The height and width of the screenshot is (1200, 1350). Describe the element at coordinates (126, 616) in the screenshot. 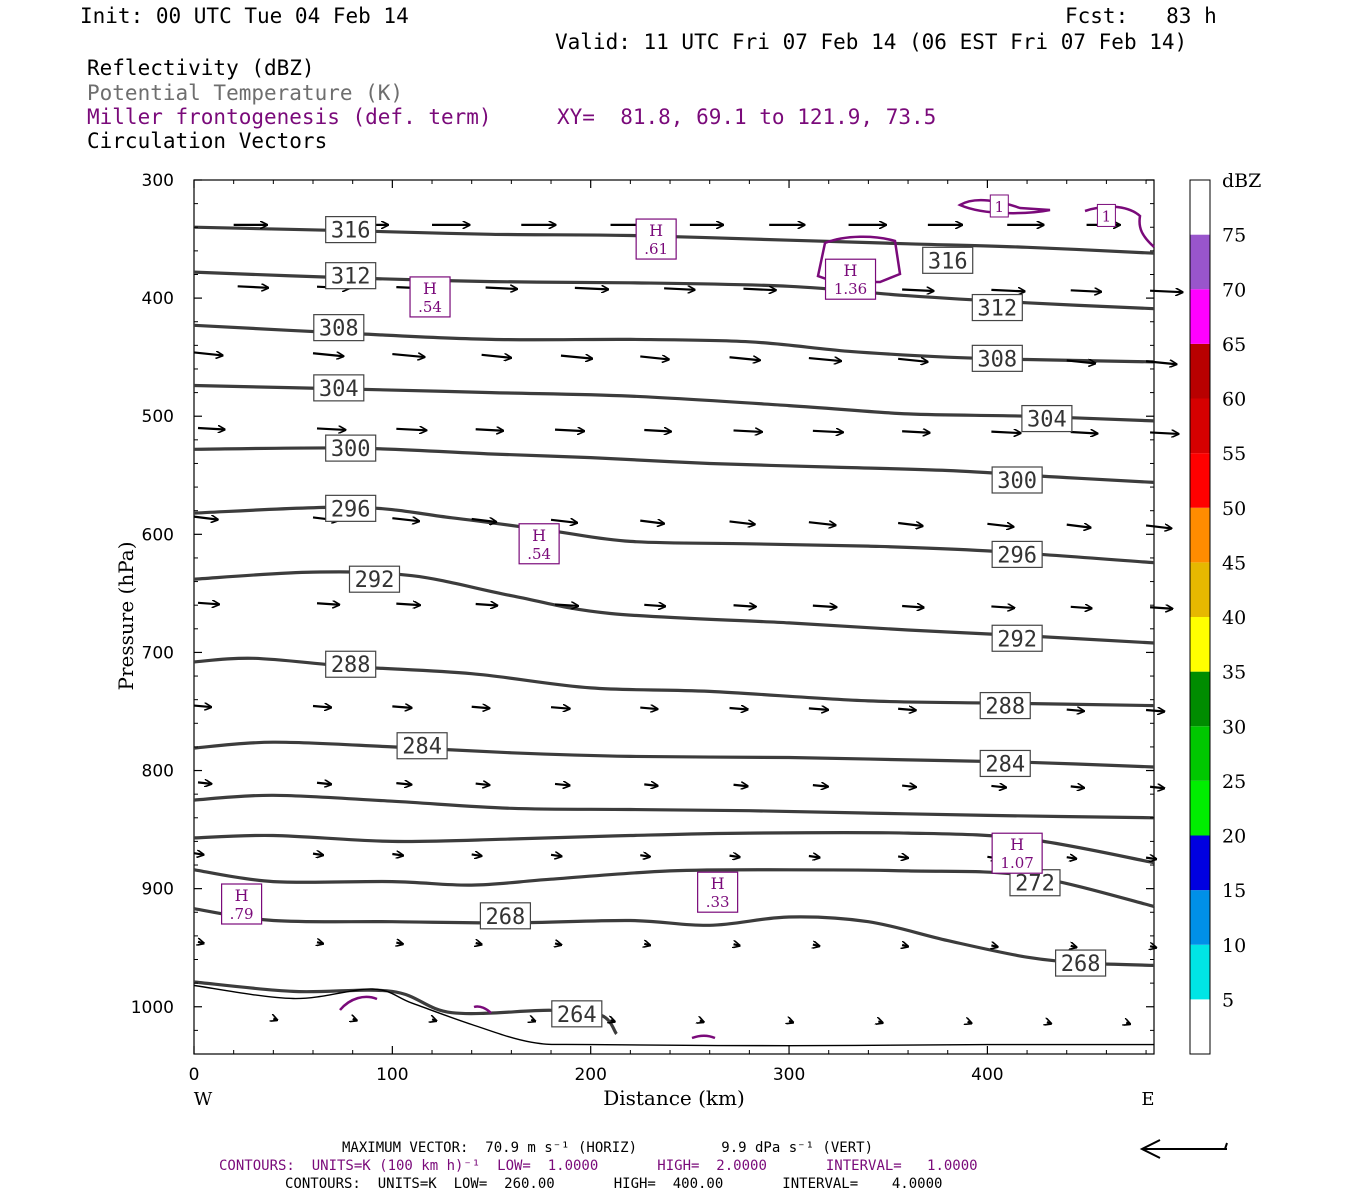

I see `y-axis-label: Pressure (hPa)` at that location.